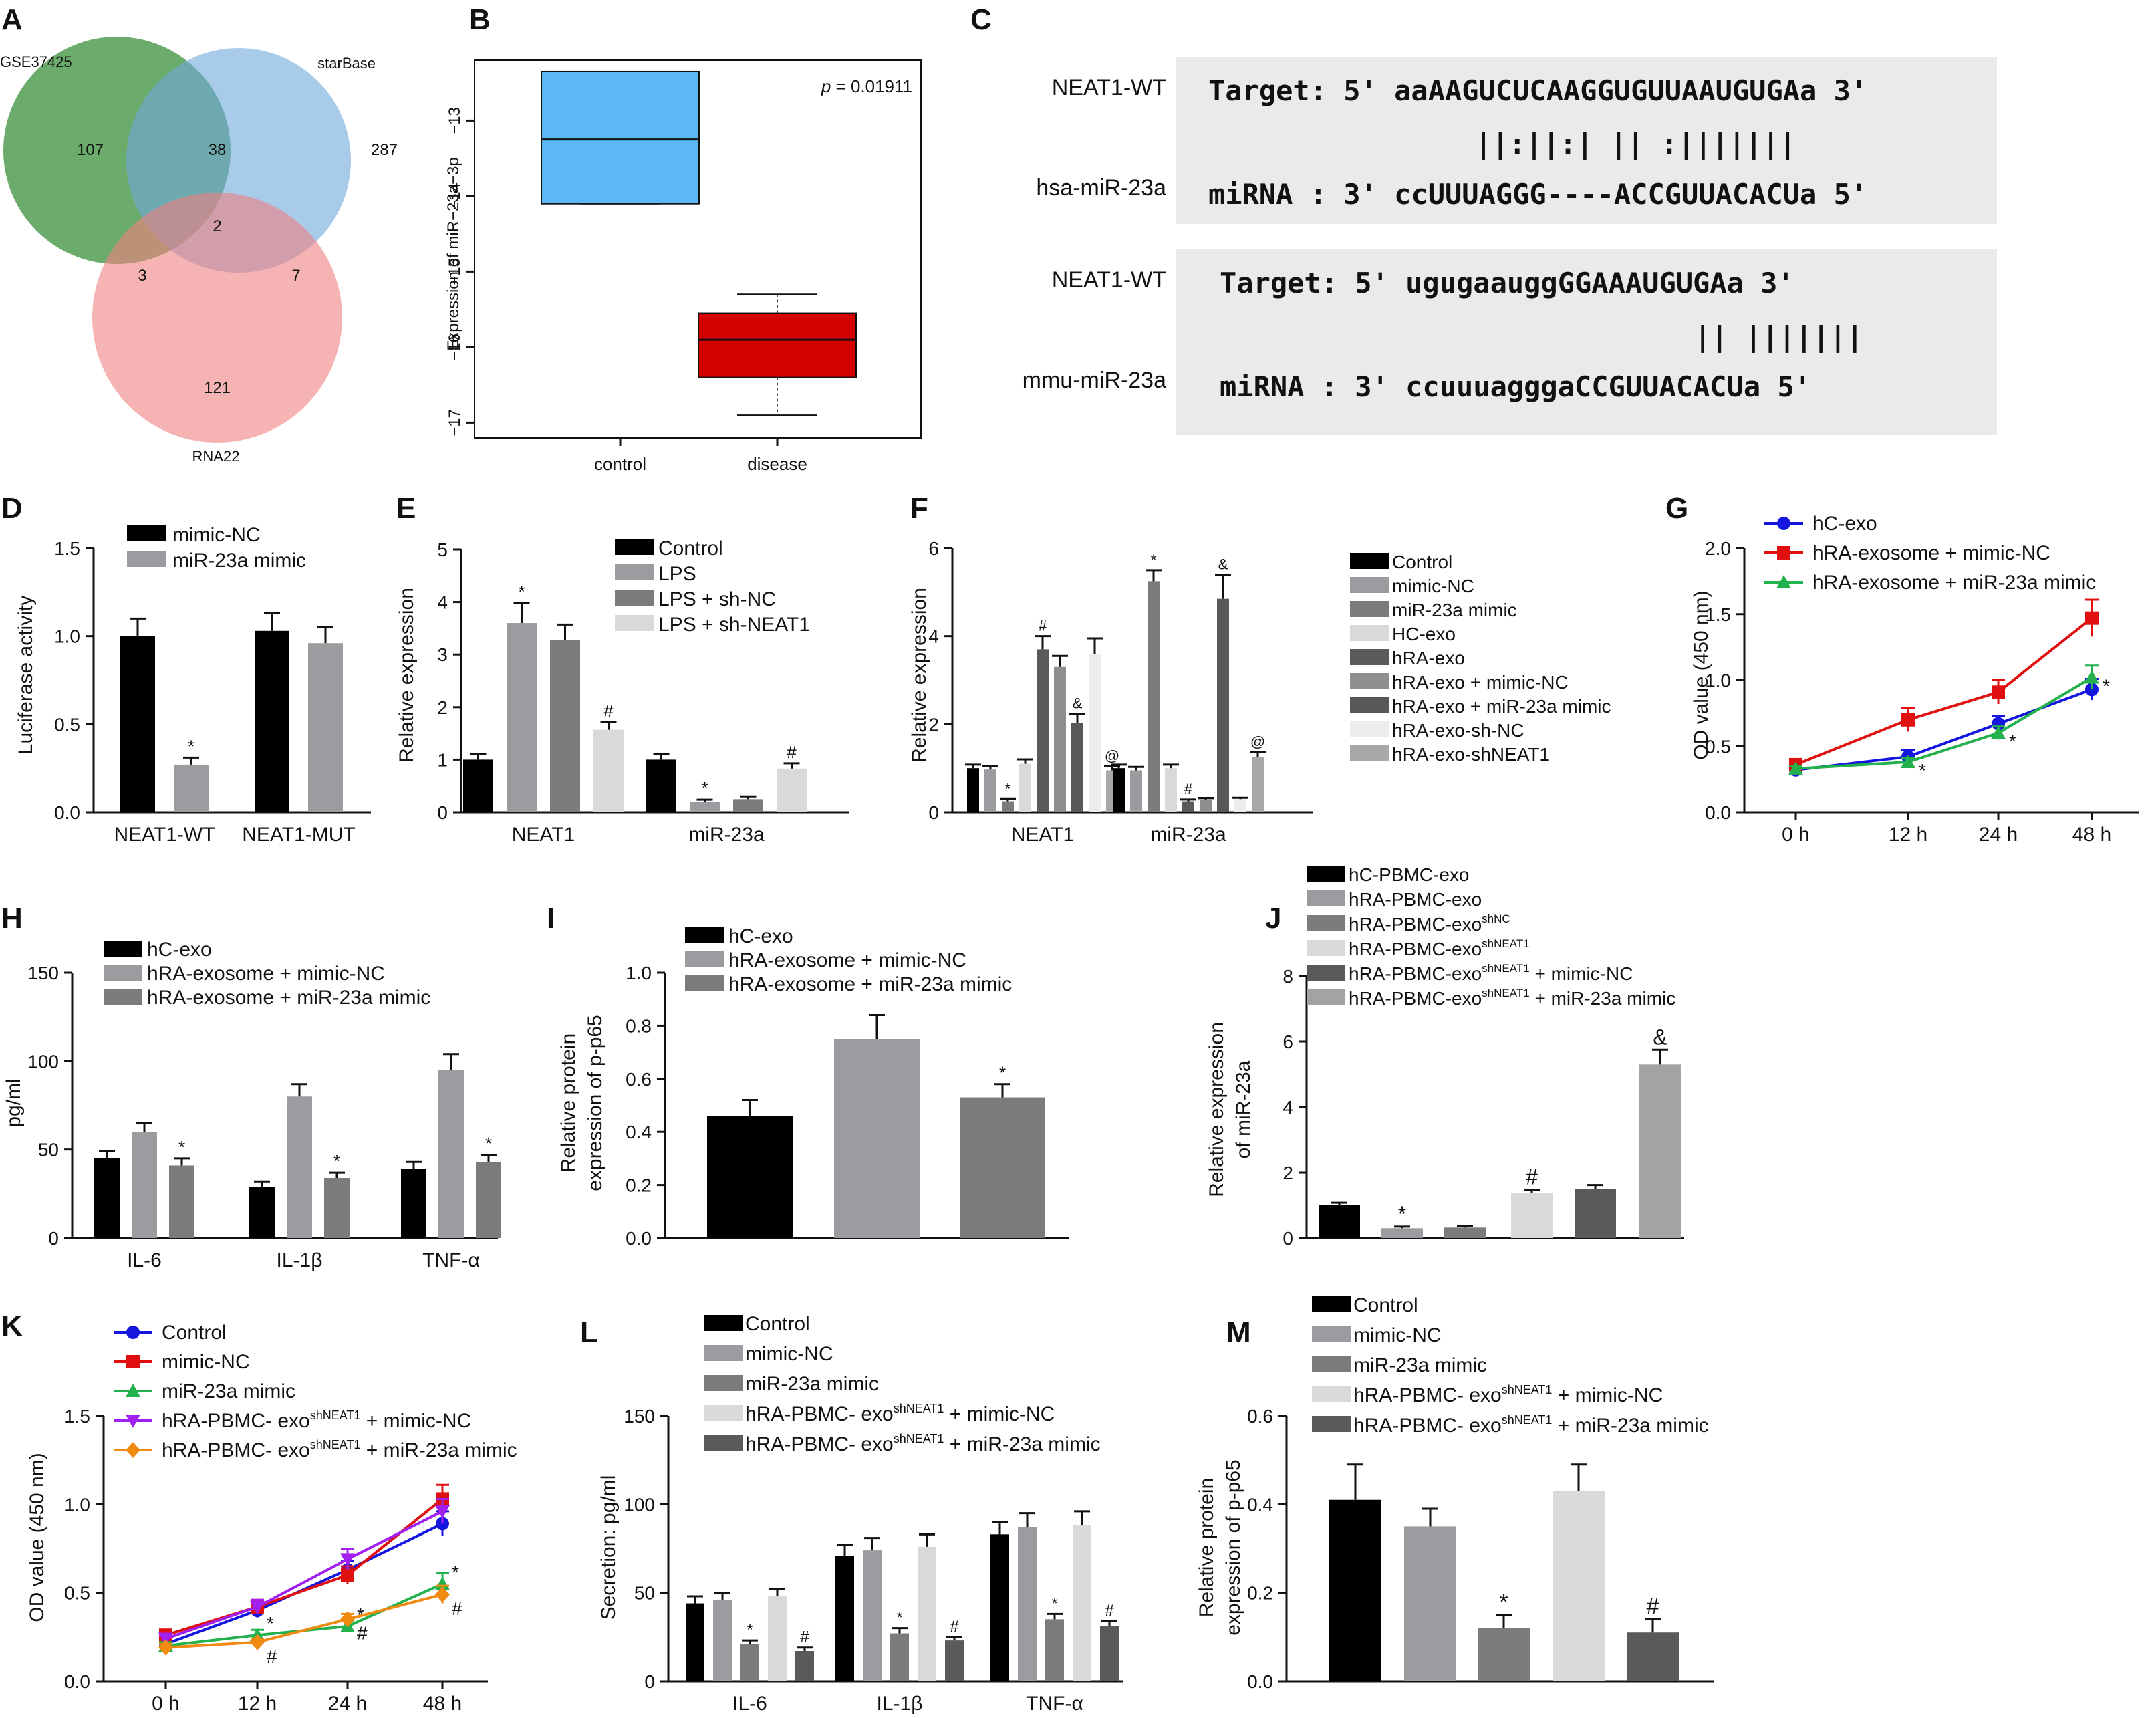 Image resolution: width=2156 pixels, height=1718 pixels. What do you see at coordinates (37, 1537) in the screenshot?
I see `od-k-y-label: OD value (450 nm)` at bounding box center [37, 1537].